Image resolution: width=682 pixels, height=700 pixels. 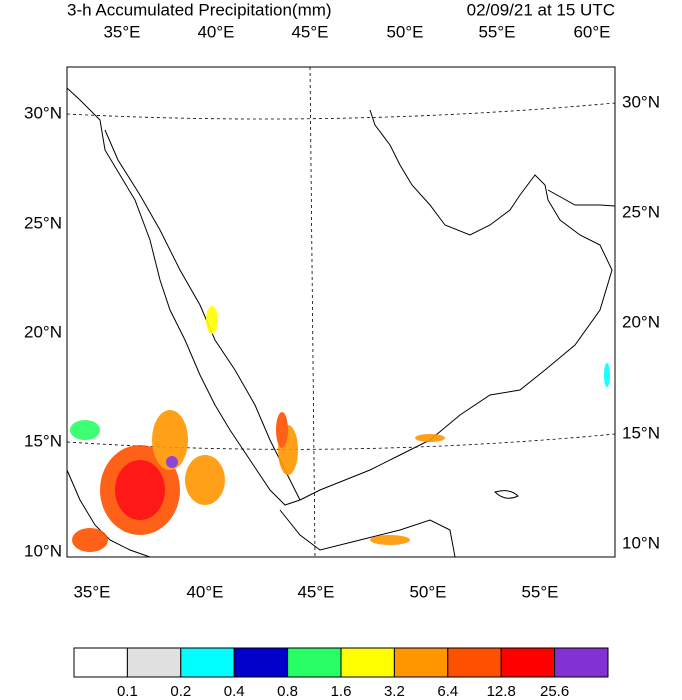 I want to click on colorbar-label: 25.6, so click(x=554, y=691).